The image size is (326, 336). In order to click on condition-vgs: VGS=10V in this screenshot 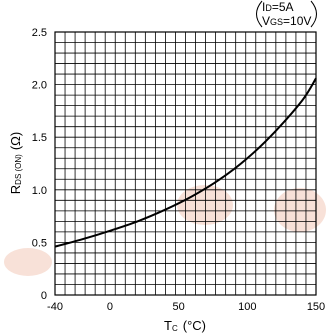, I will do `click(286, 21)`.